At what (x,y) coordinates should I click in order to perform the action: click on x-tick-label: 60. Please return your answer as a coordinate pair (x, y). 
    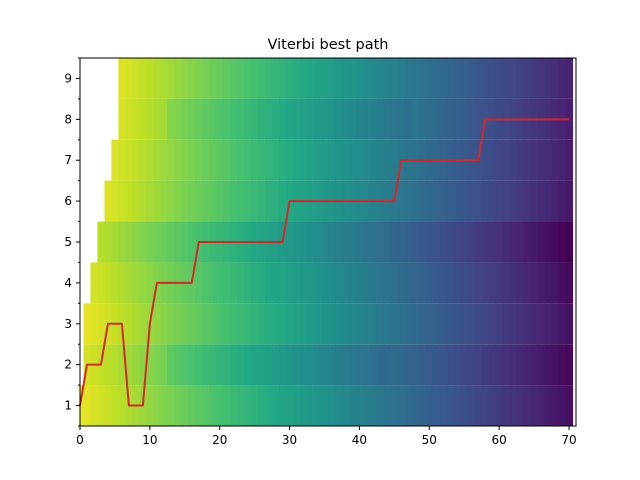
    Looking at the image, I should click on (499, 440).